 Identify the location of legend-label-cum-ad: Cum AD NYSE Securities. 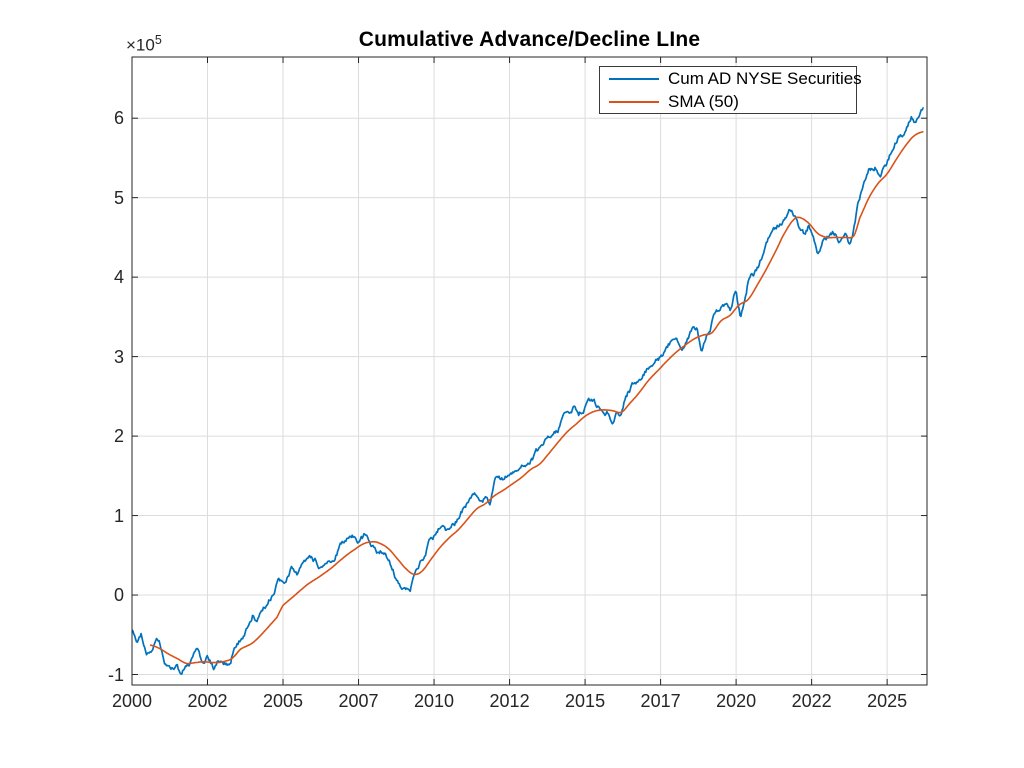
(765, 78).